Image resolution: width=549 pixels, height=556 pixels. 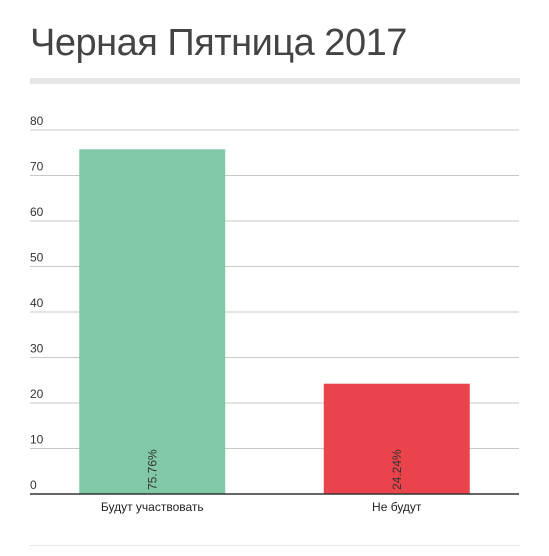 What do you see at coordinates (152, 469) in the screenshot?
I see `data-label-0: 75.76%` at bounding box center [152, 469].